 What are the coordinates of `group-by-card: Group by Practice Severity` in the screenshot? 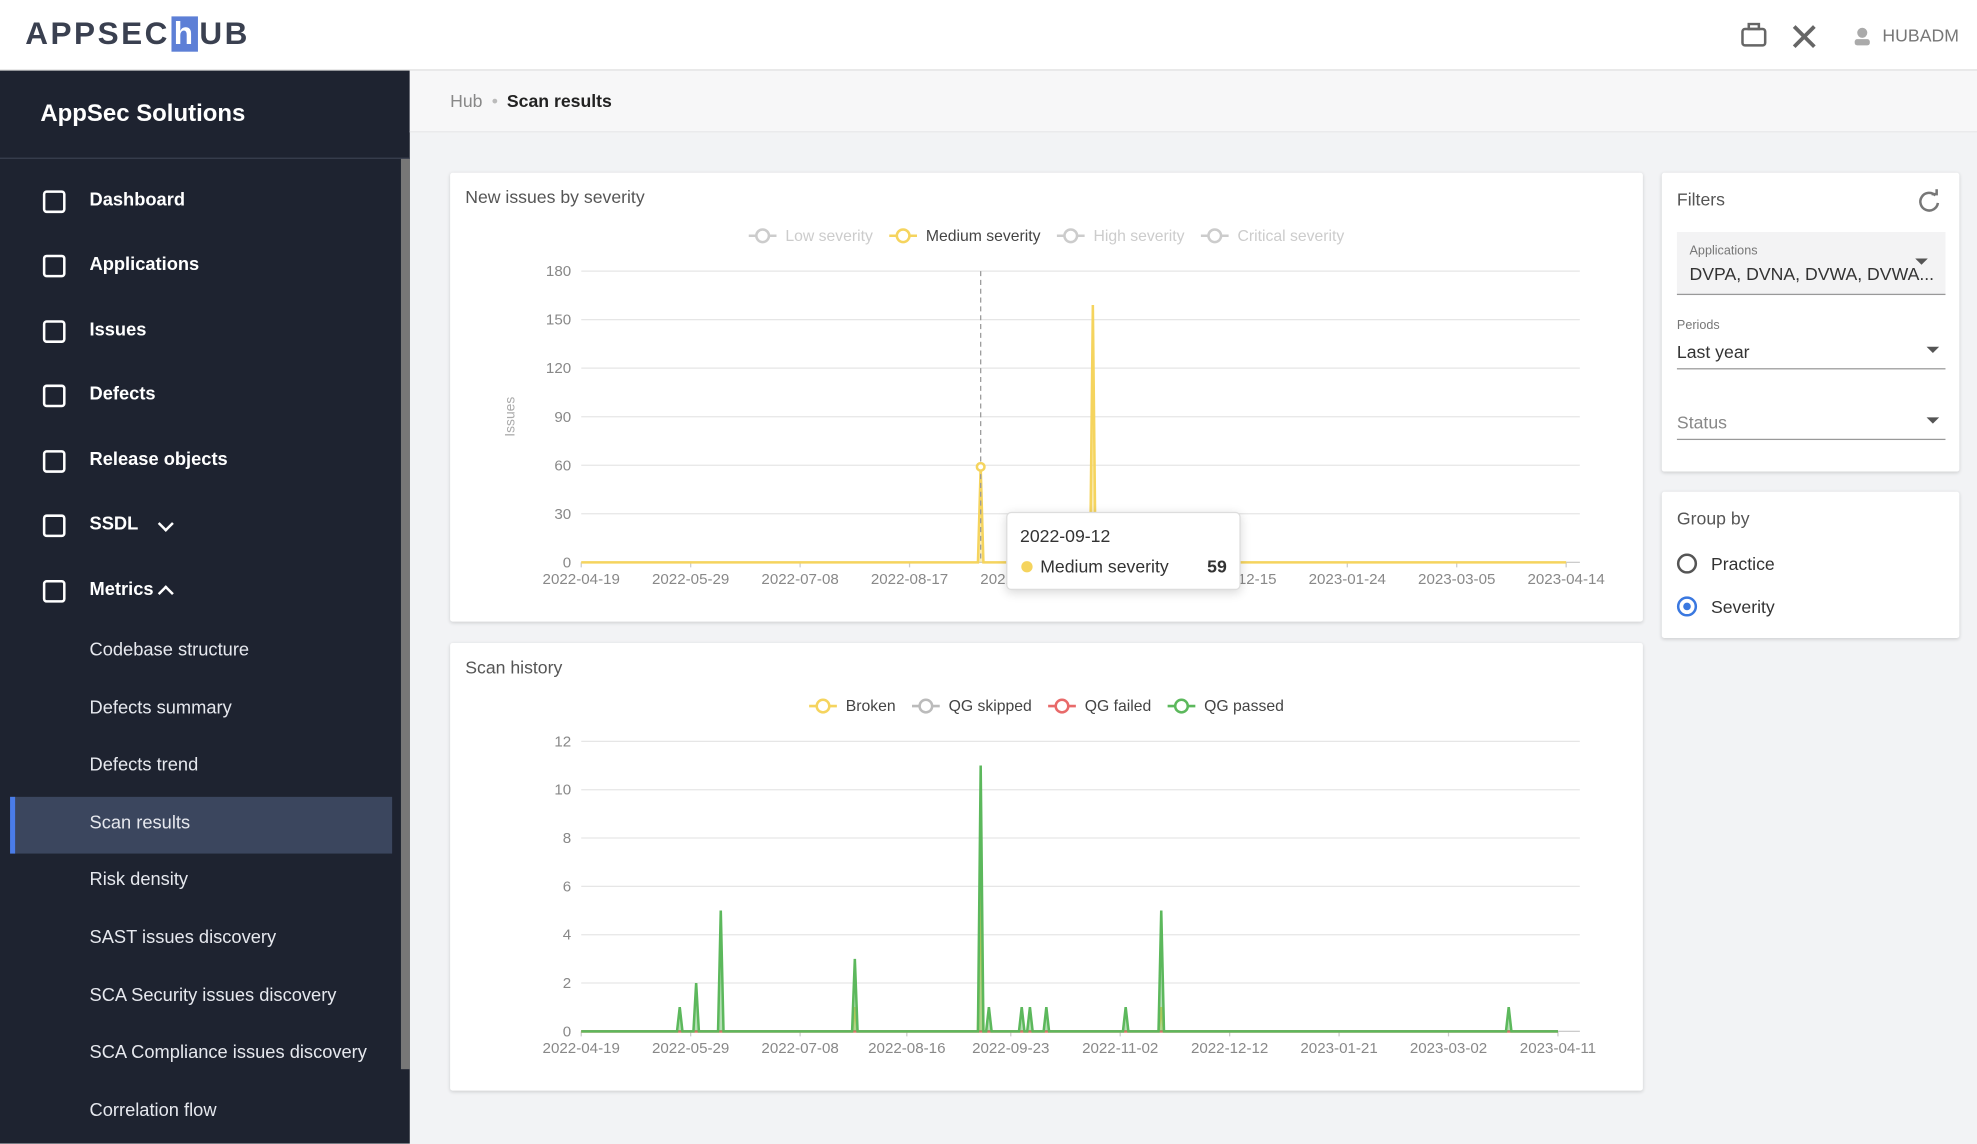 It's located at (1810, 564).